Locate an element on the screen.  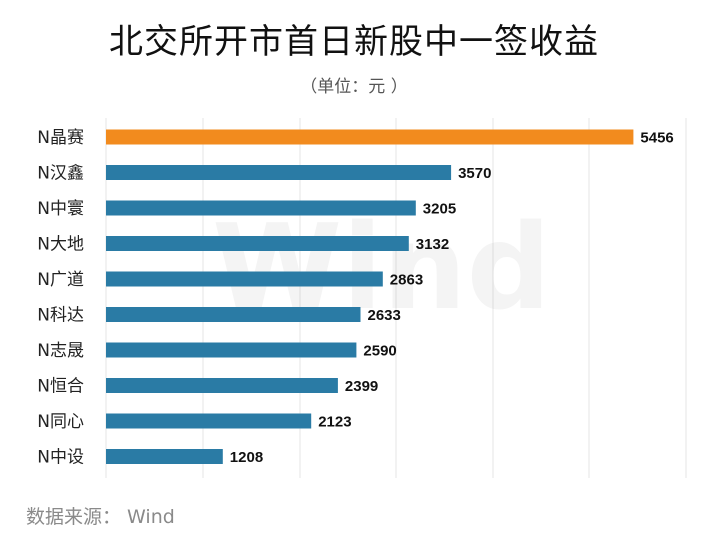
value-label-4: 2863 is located at coordinates (406, 280).